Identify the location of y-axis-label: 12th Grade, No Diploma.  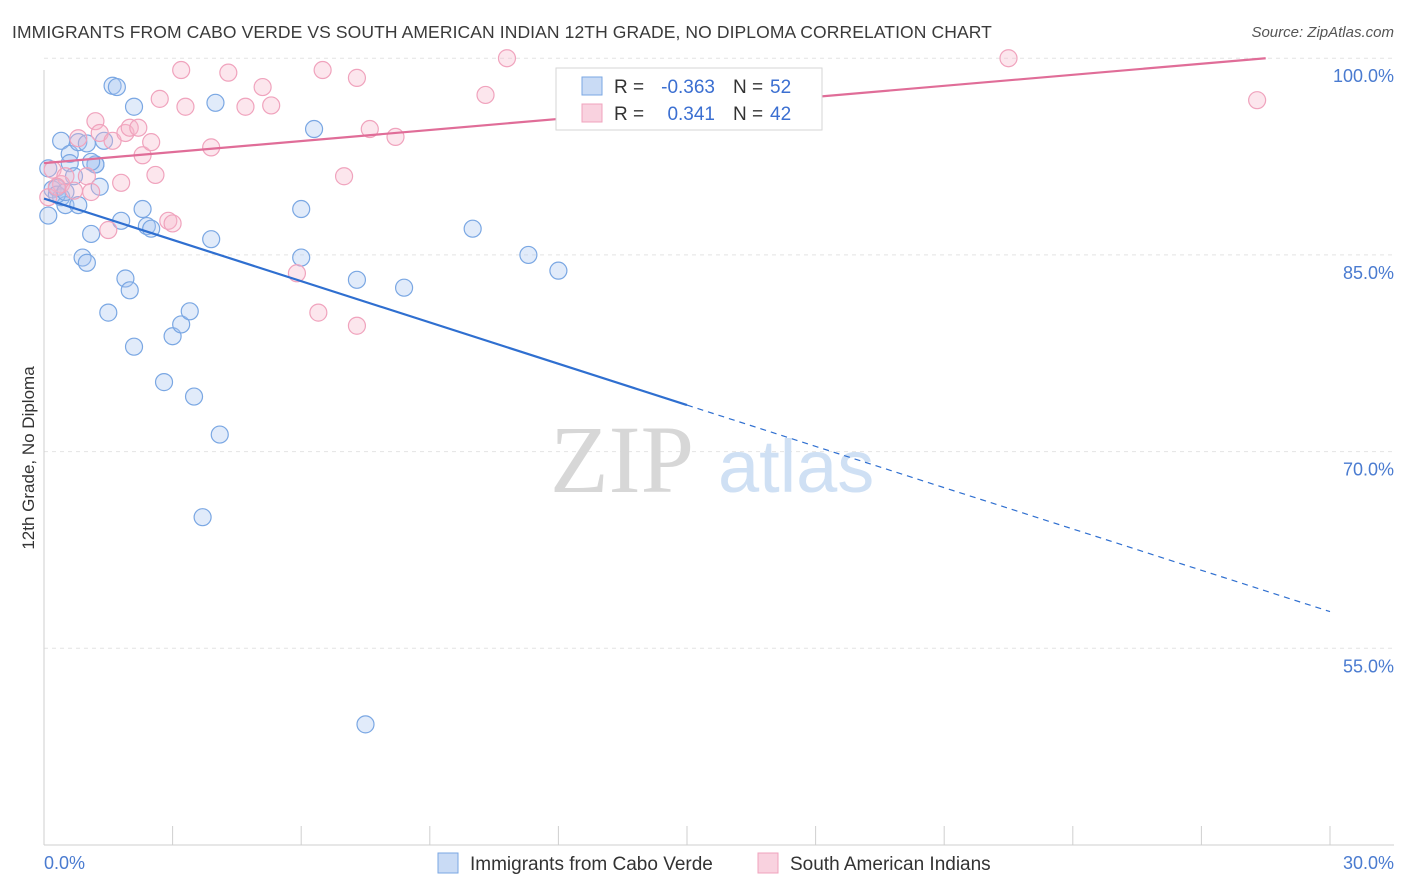
(28, 458).